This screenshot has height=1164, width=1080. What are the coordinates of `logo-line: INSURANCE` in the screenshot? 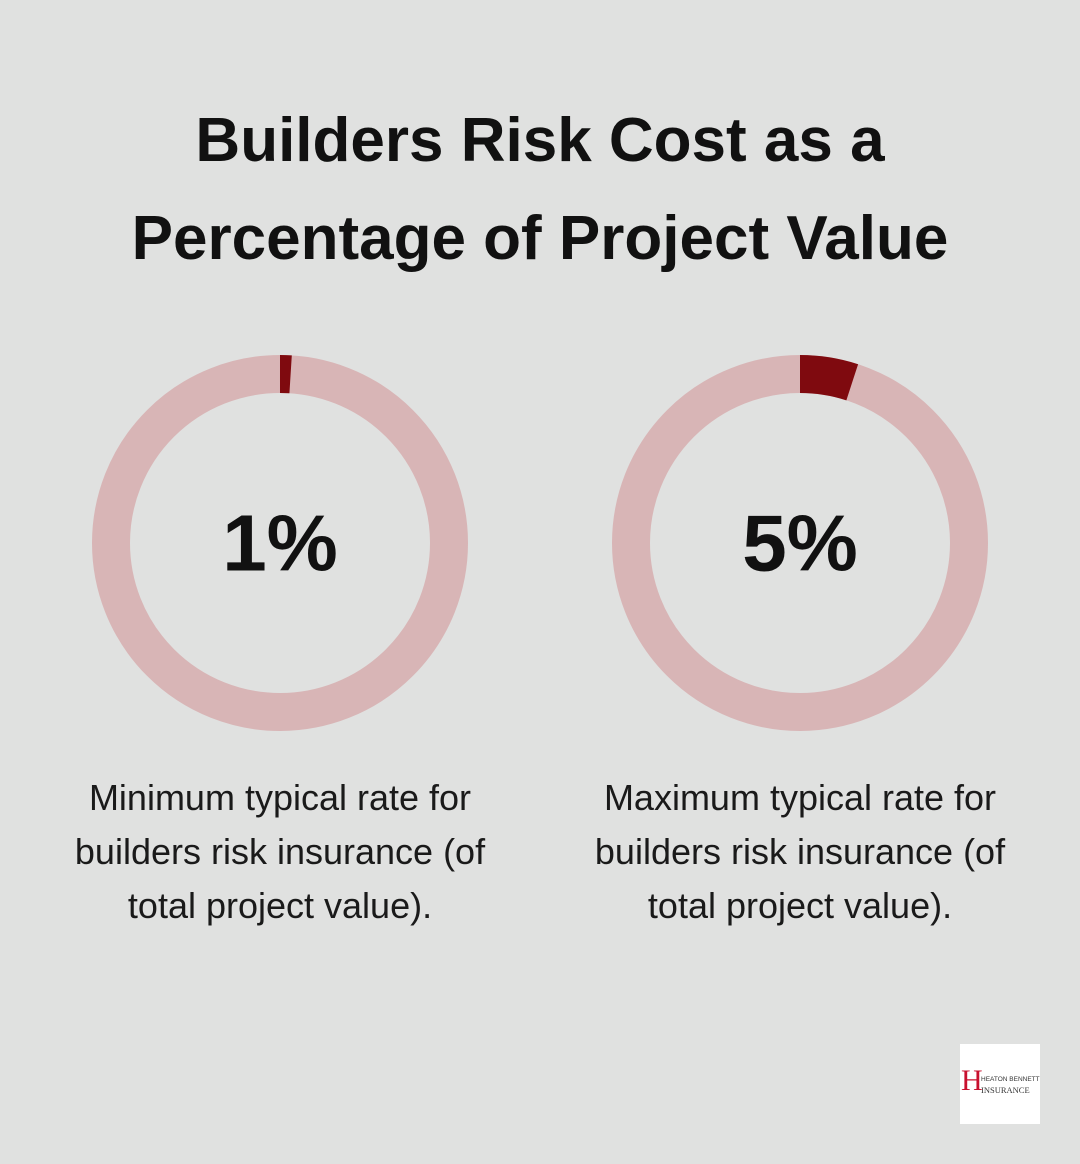 It's located at (1005, 1090).